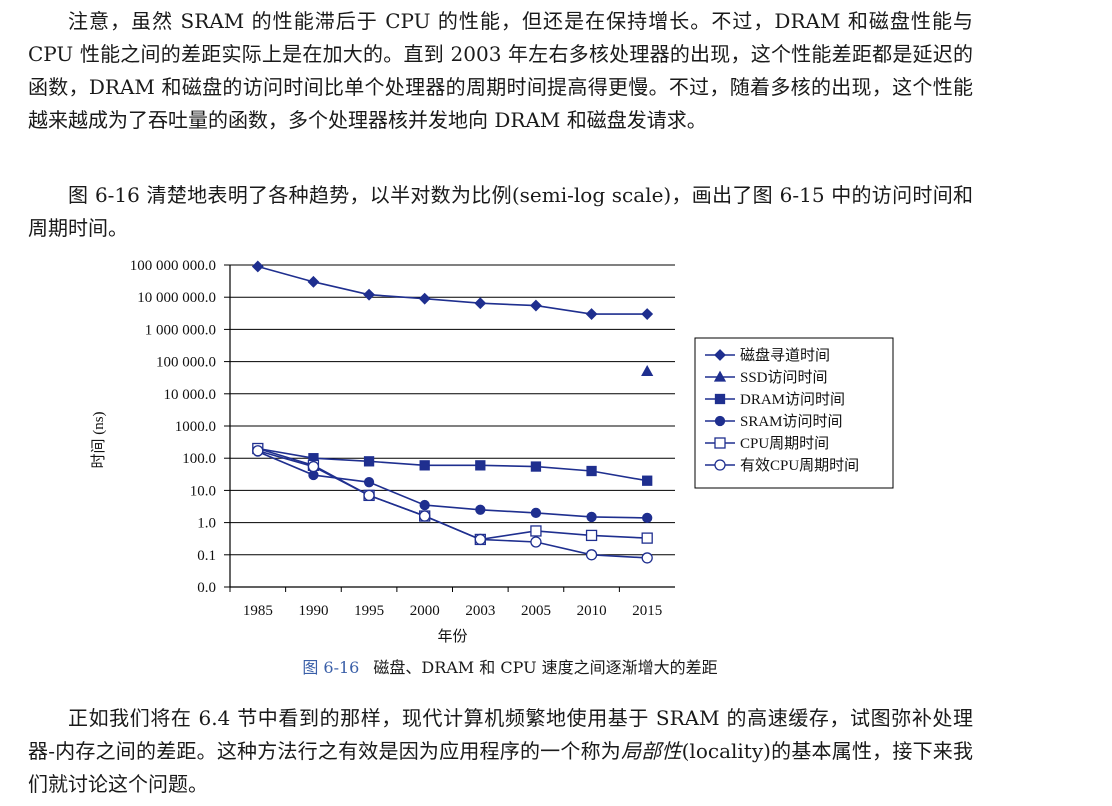  Describe the element at coordinates (792, 399) in the screenshot. I see `legend-label: DRAM访问时间` at that location.